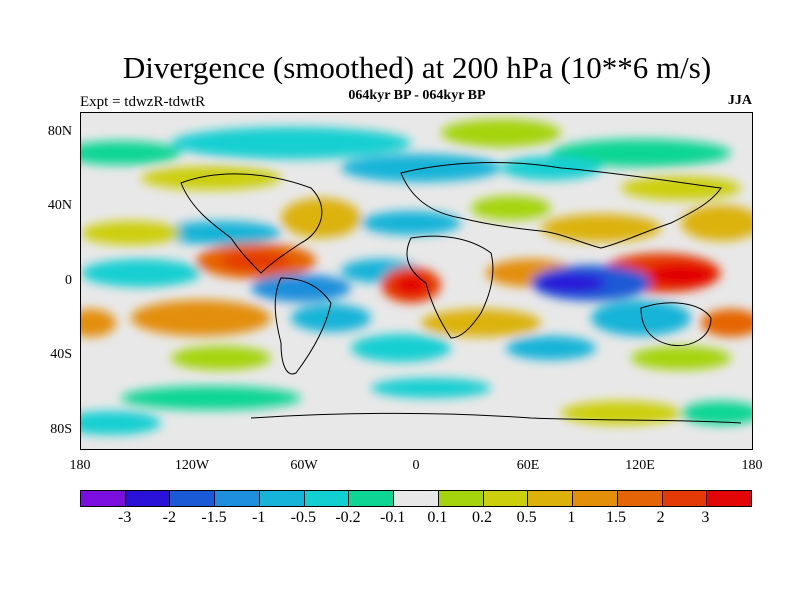 The image size is (800, 600). What do you see at coordinates (392, 517) in the screenshot?
I see `colorbar-tick-label: -0.1` at bounding box center [392, 517].